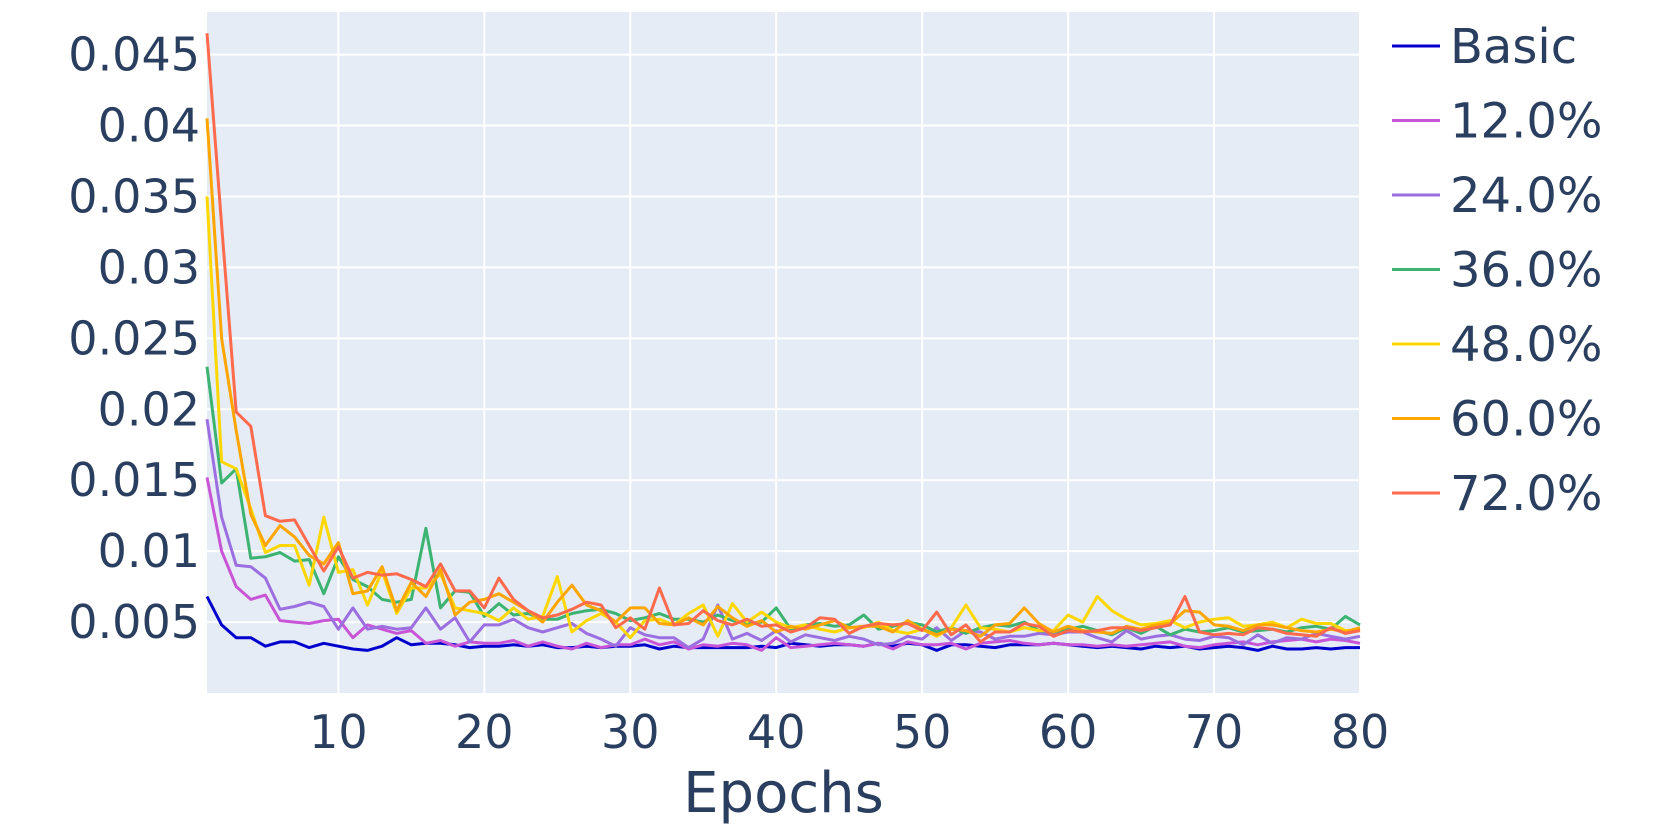 This screenshot has width=1661, height=836. I want to click on y-tick-label: 0.015, so click(134, 480).